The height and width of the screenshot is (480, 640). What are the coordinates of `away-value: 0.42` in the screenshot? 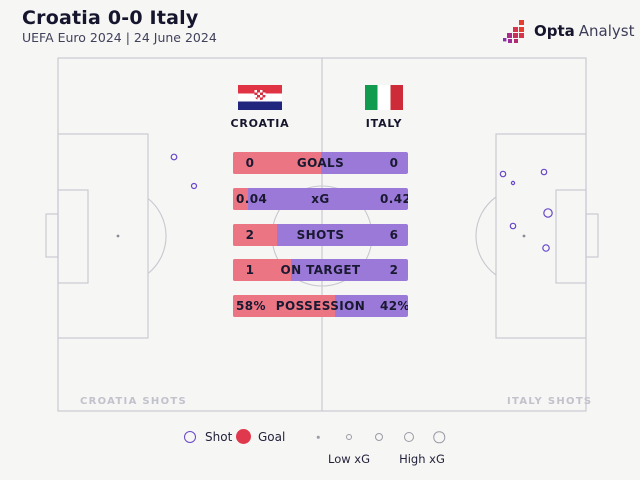 It's located at (394, 199).